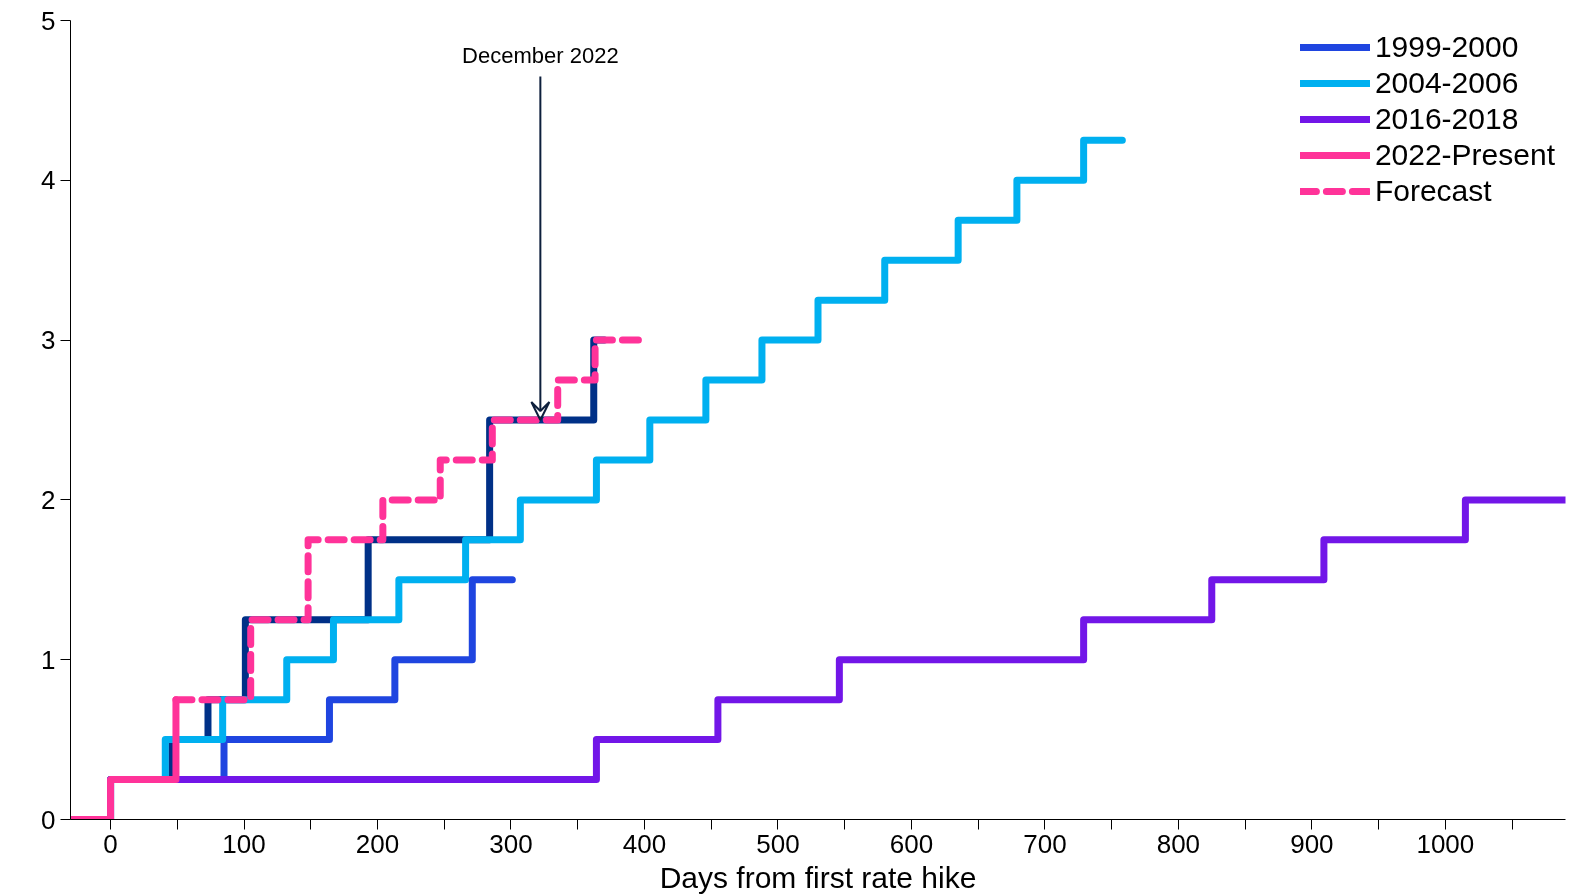 This screenshot has width=1585, height=896. Describe the element at coordinates (1433, 191) in the screenshot. I see `legend-label: Forecast` at that location.